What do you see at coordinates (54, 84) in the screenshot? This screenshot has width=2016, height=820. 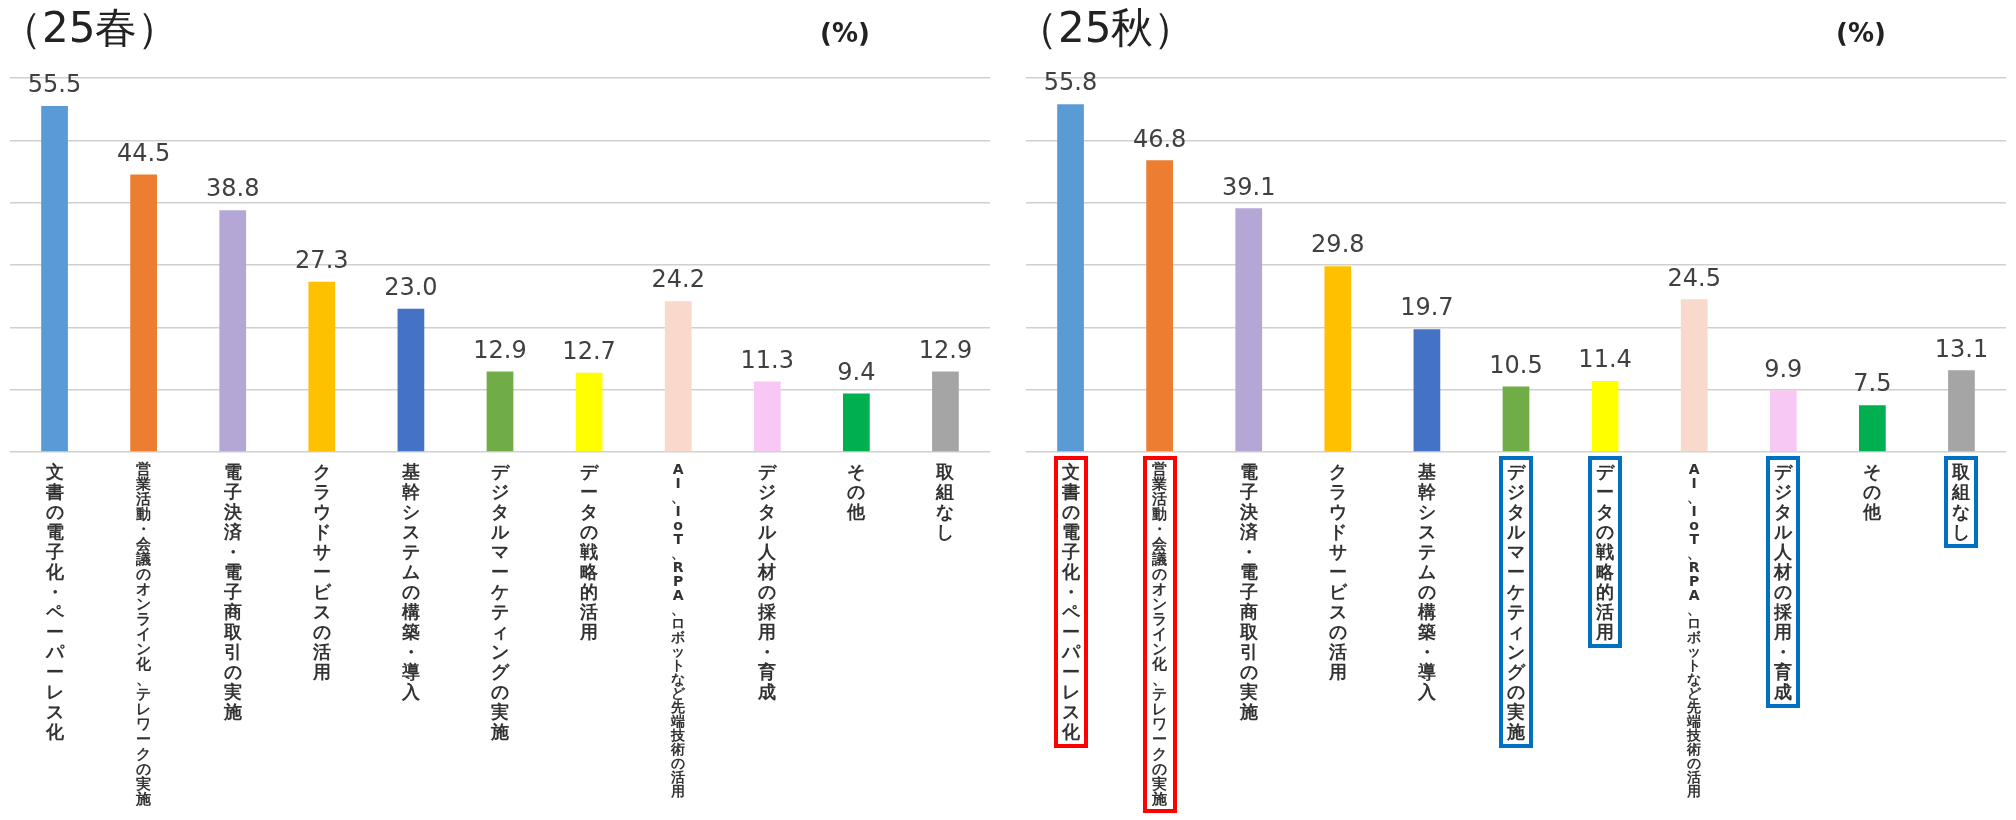 I see `data-label: 55.5` at bounding box center [54, 84].